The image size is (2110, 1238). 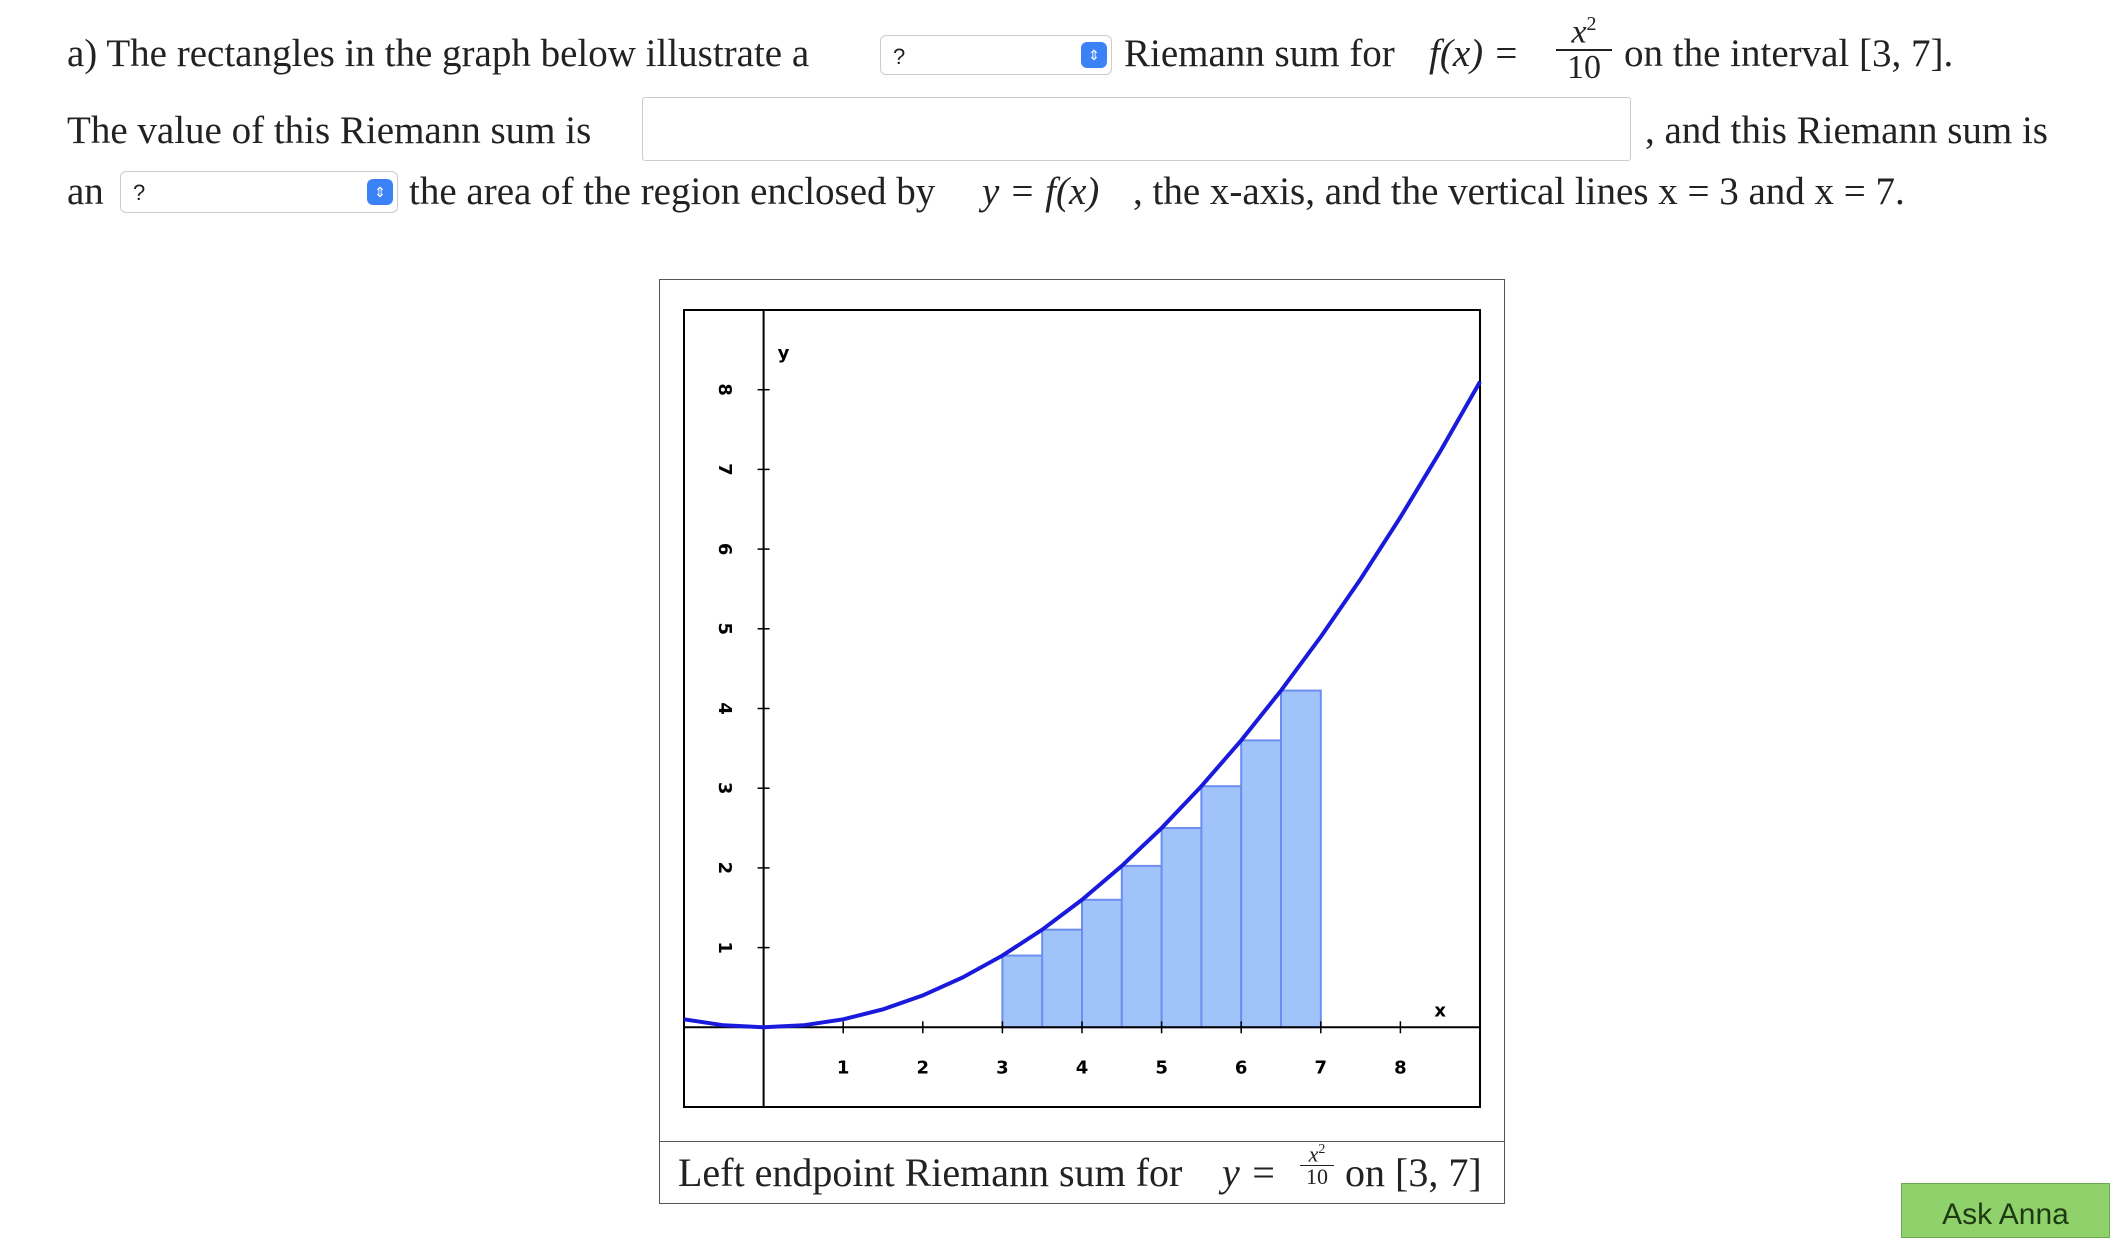 What do you see at coordinates (85, 191) in the screenshot?
I see `text: an` at bounding box center [85, 191].